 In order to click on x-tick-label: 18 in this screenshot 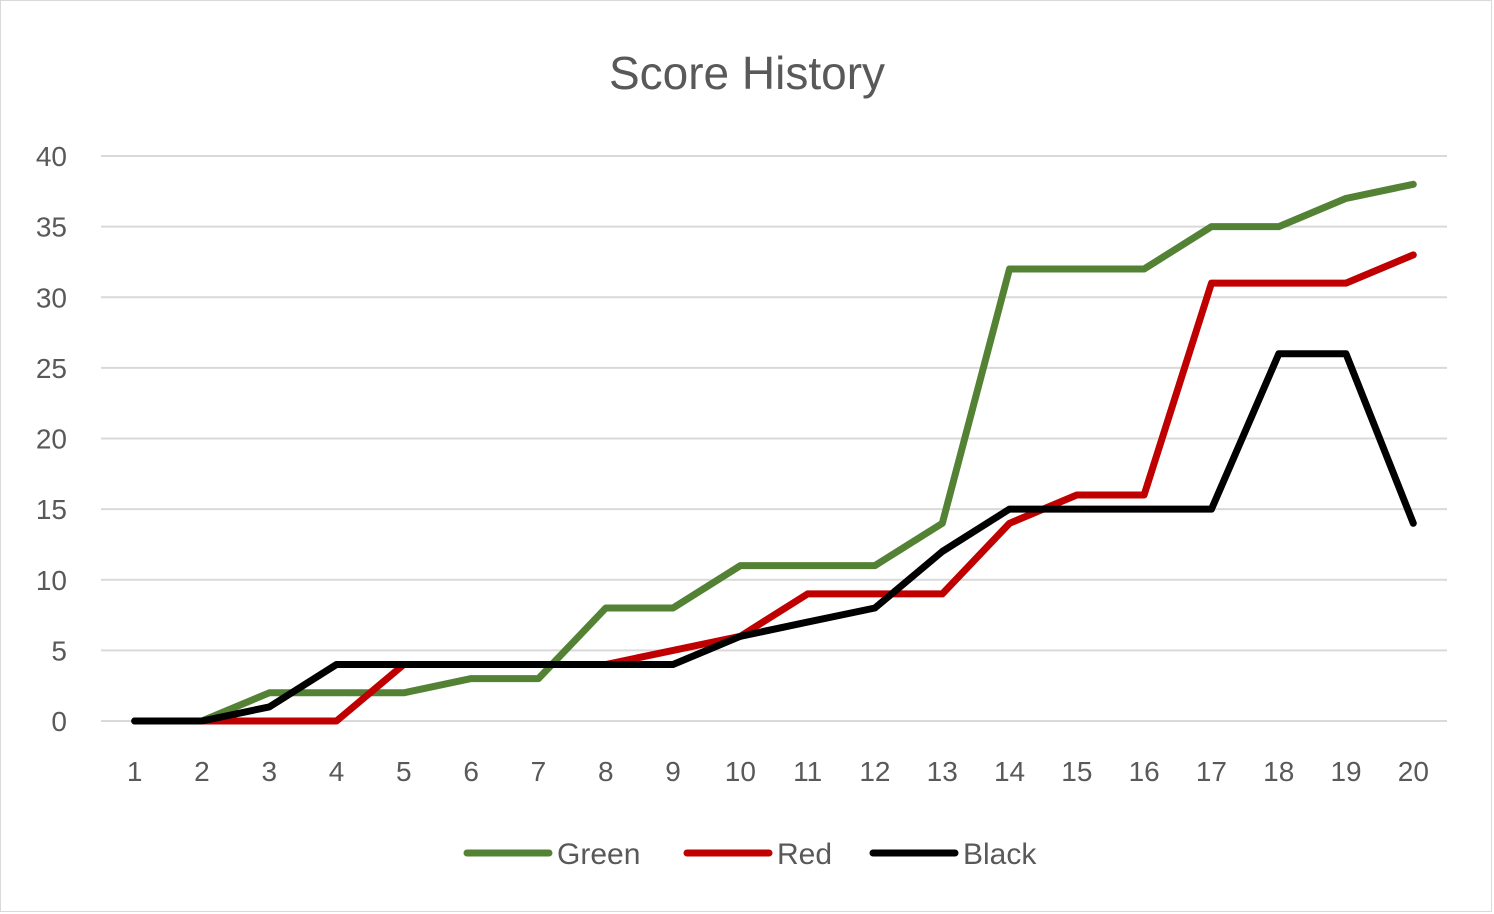, I will do `click(1278, 771)`.